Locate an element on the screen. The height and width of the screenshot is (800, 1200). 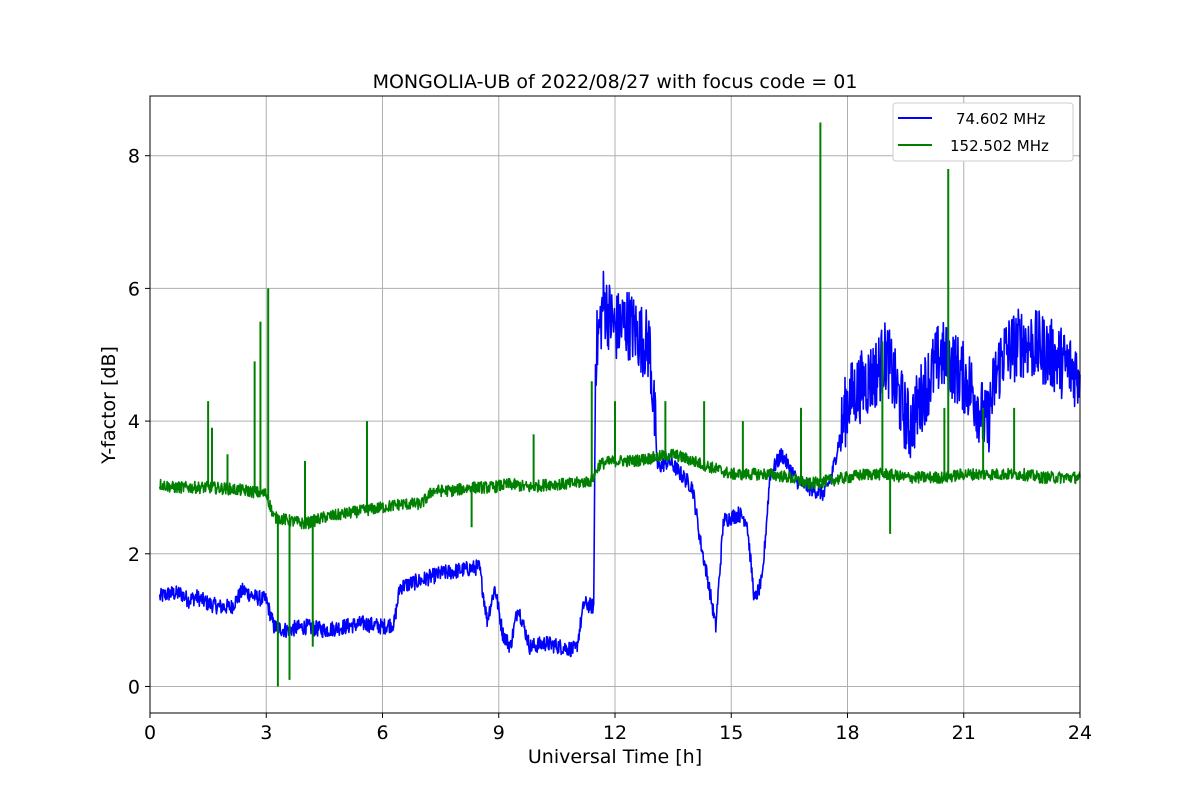
legend-label-74602: 74.602 MHz is located at coordinates (1000, 119).